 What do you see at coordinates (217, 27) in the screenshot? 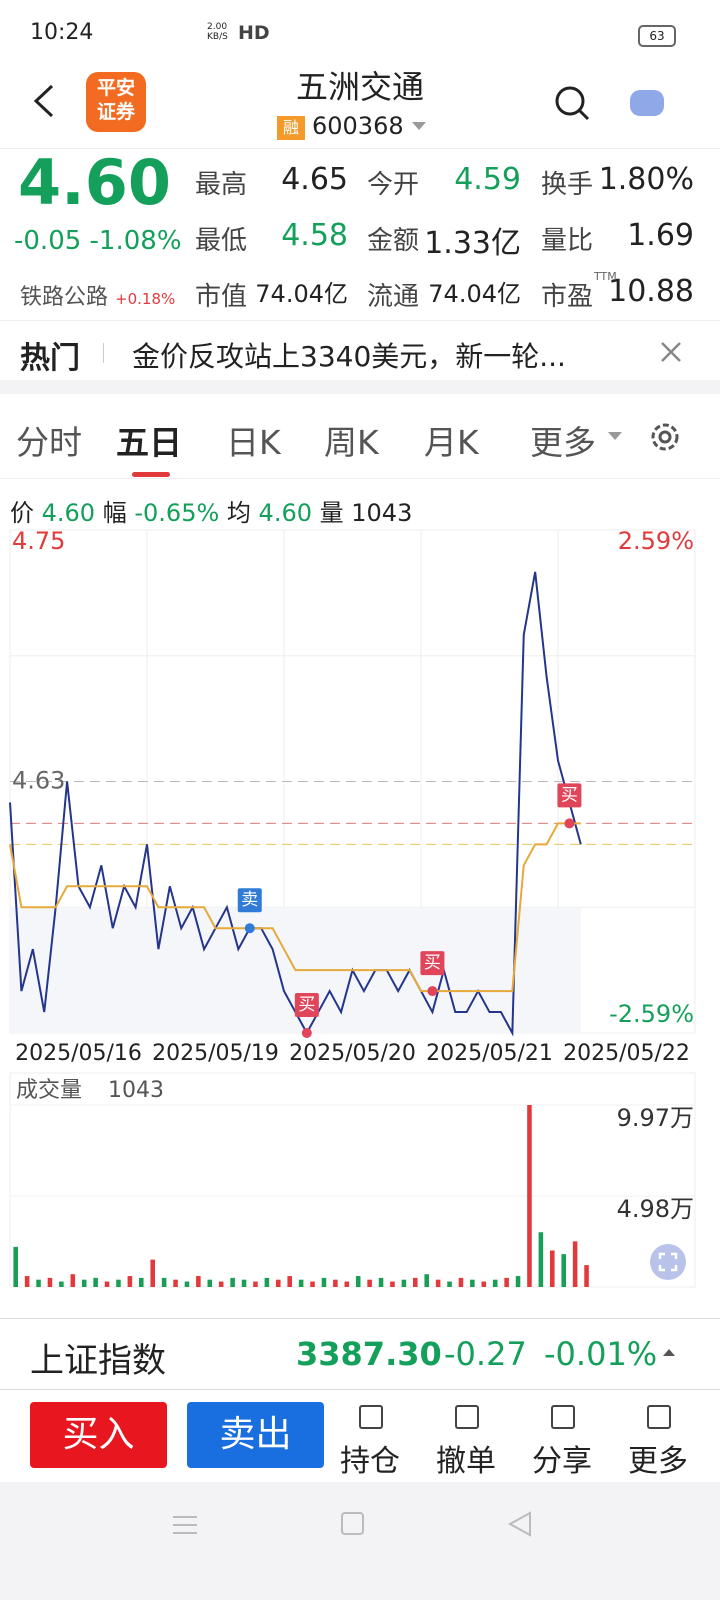
I see `speed: 2.00` at bounding box center [217, 27].